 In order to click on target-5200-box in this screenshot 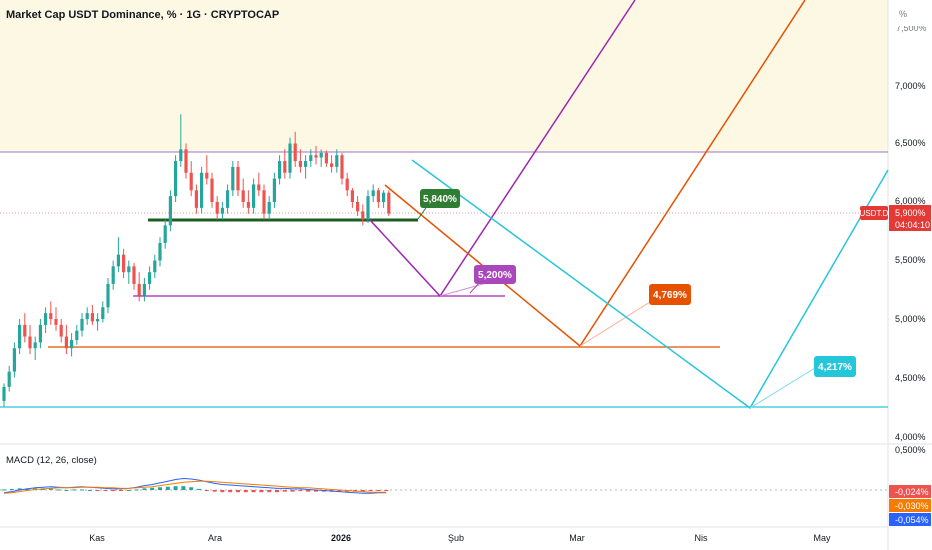, I will do `click(495, 274)`.